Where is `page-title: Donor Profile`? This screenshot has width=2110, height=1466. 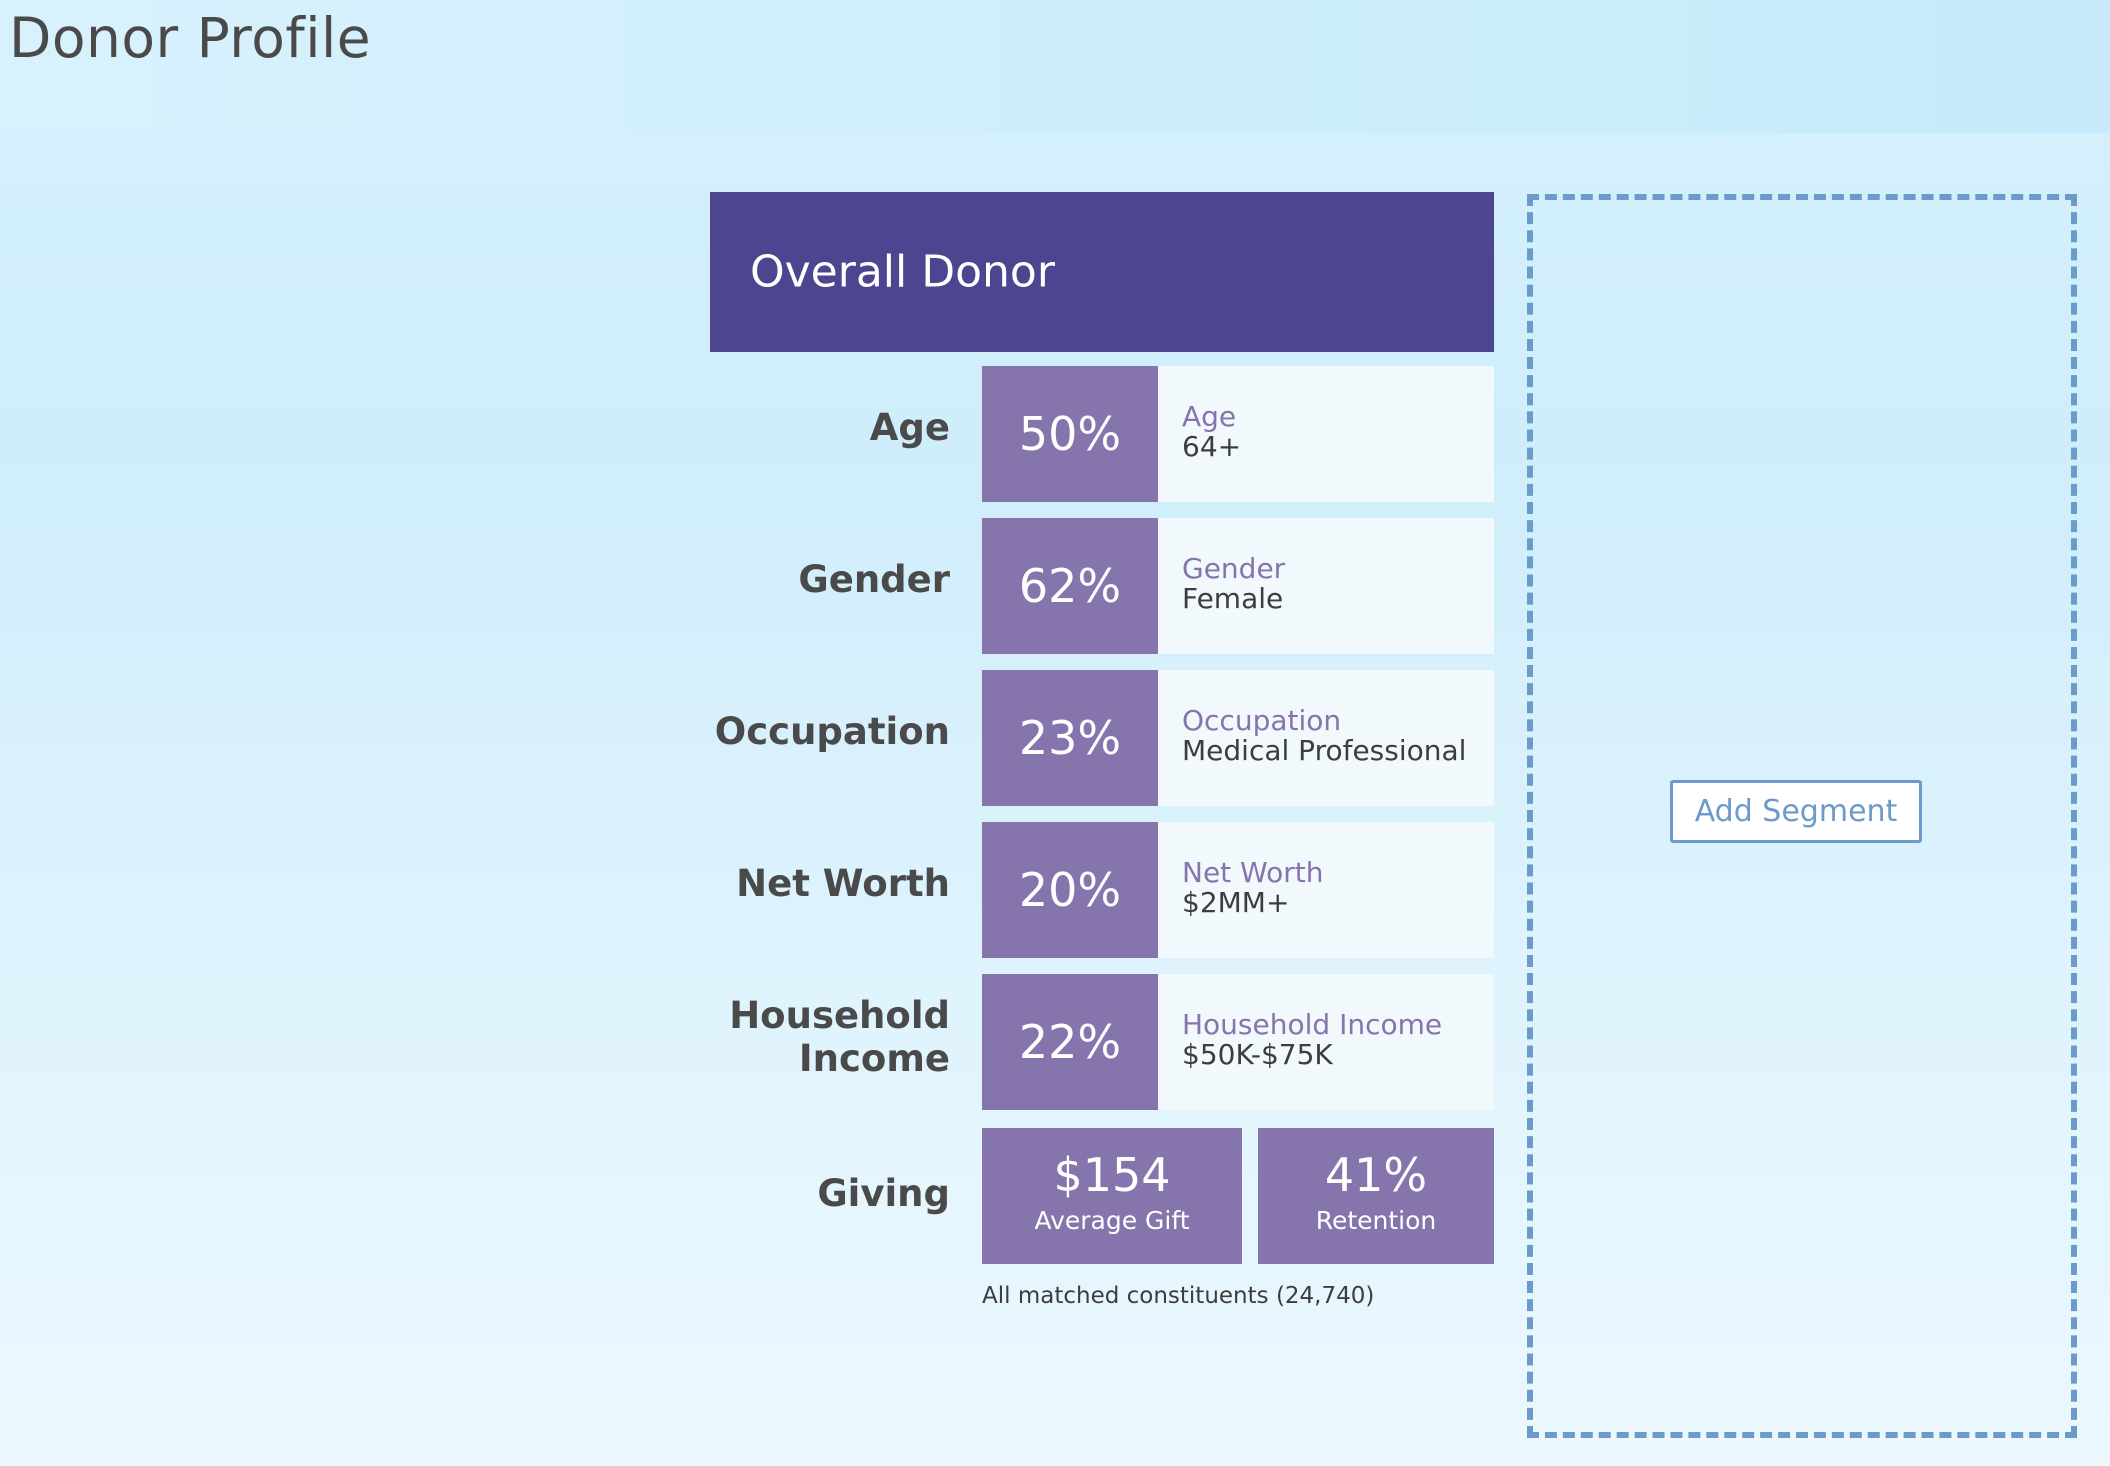 page-title: Donor Profile is located at coordinates (190, 38).